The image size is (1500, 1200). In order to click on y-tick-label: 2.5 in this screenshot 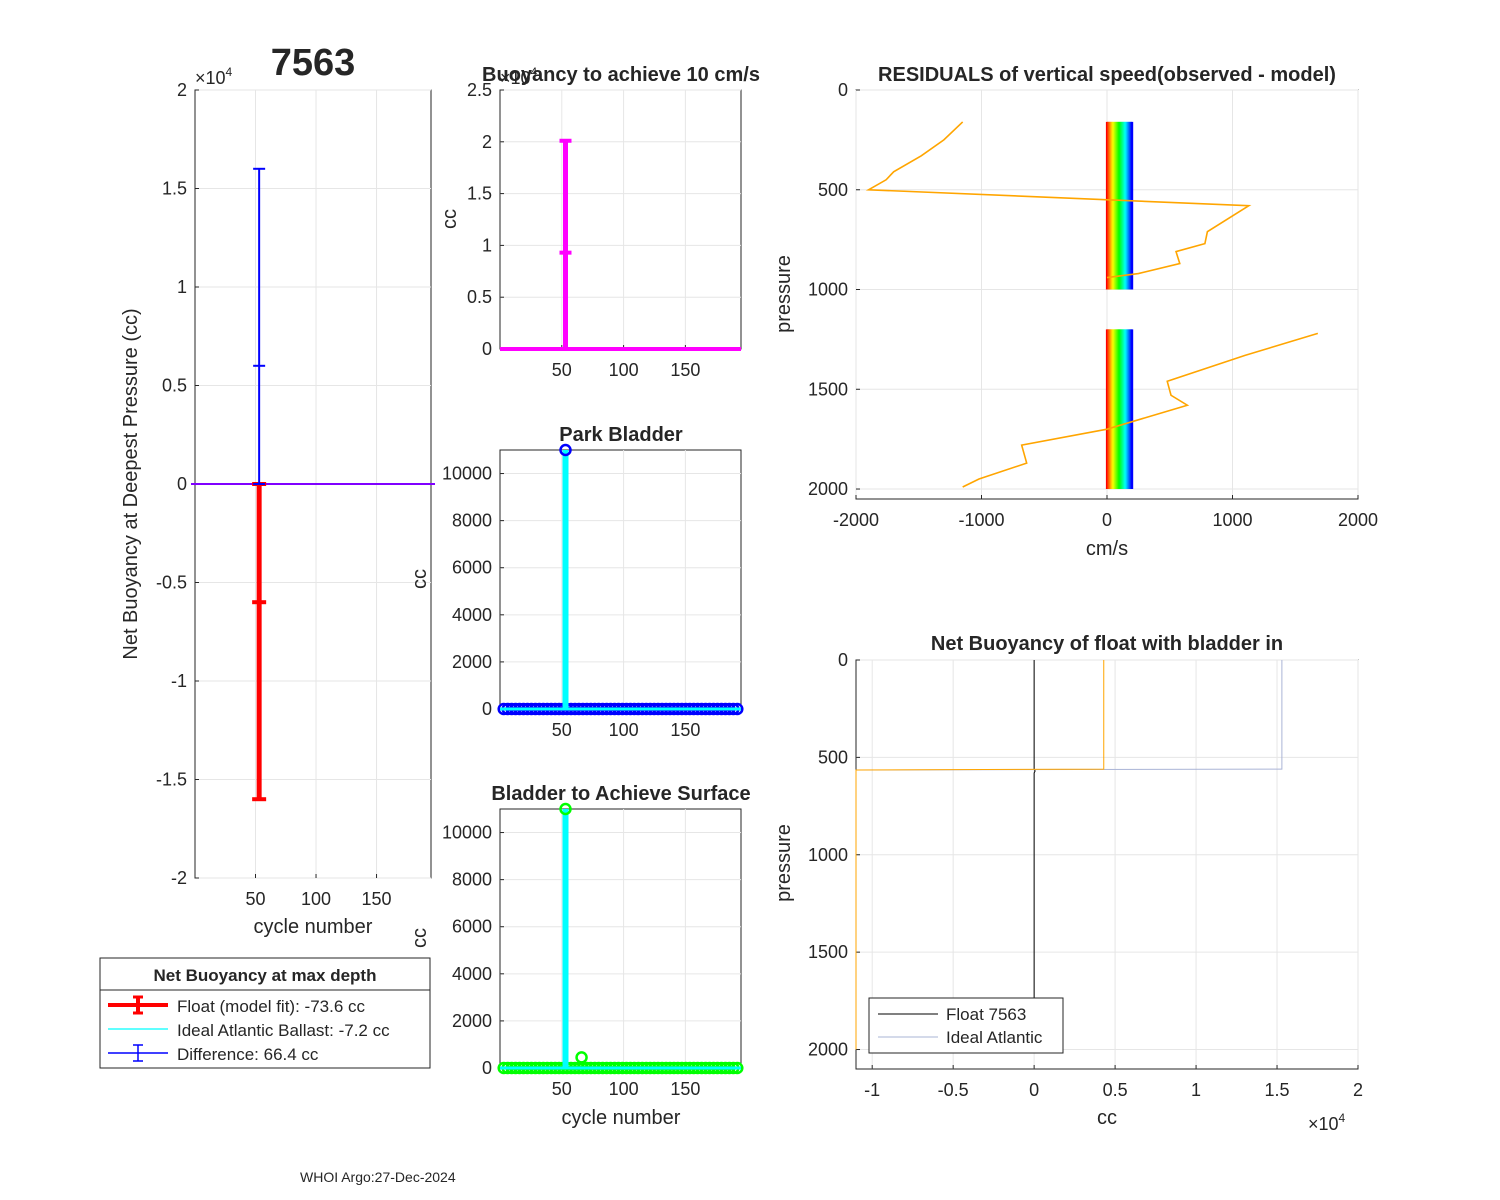, I will do `click(479, 90)`.